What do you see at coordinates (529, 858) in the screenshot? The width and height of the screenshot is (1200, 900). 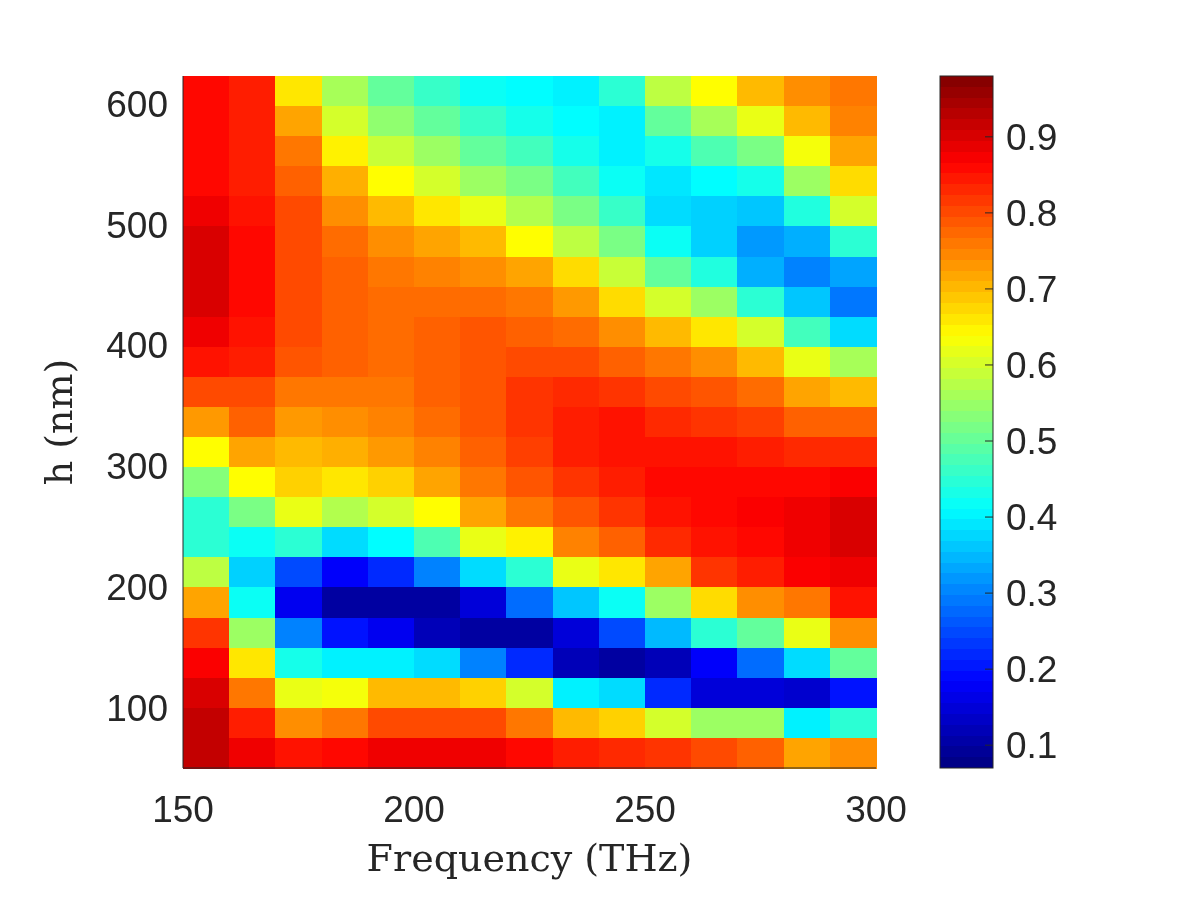 I see `x-axis-title: Frequency (THz)` at bounding box center [529, 858].